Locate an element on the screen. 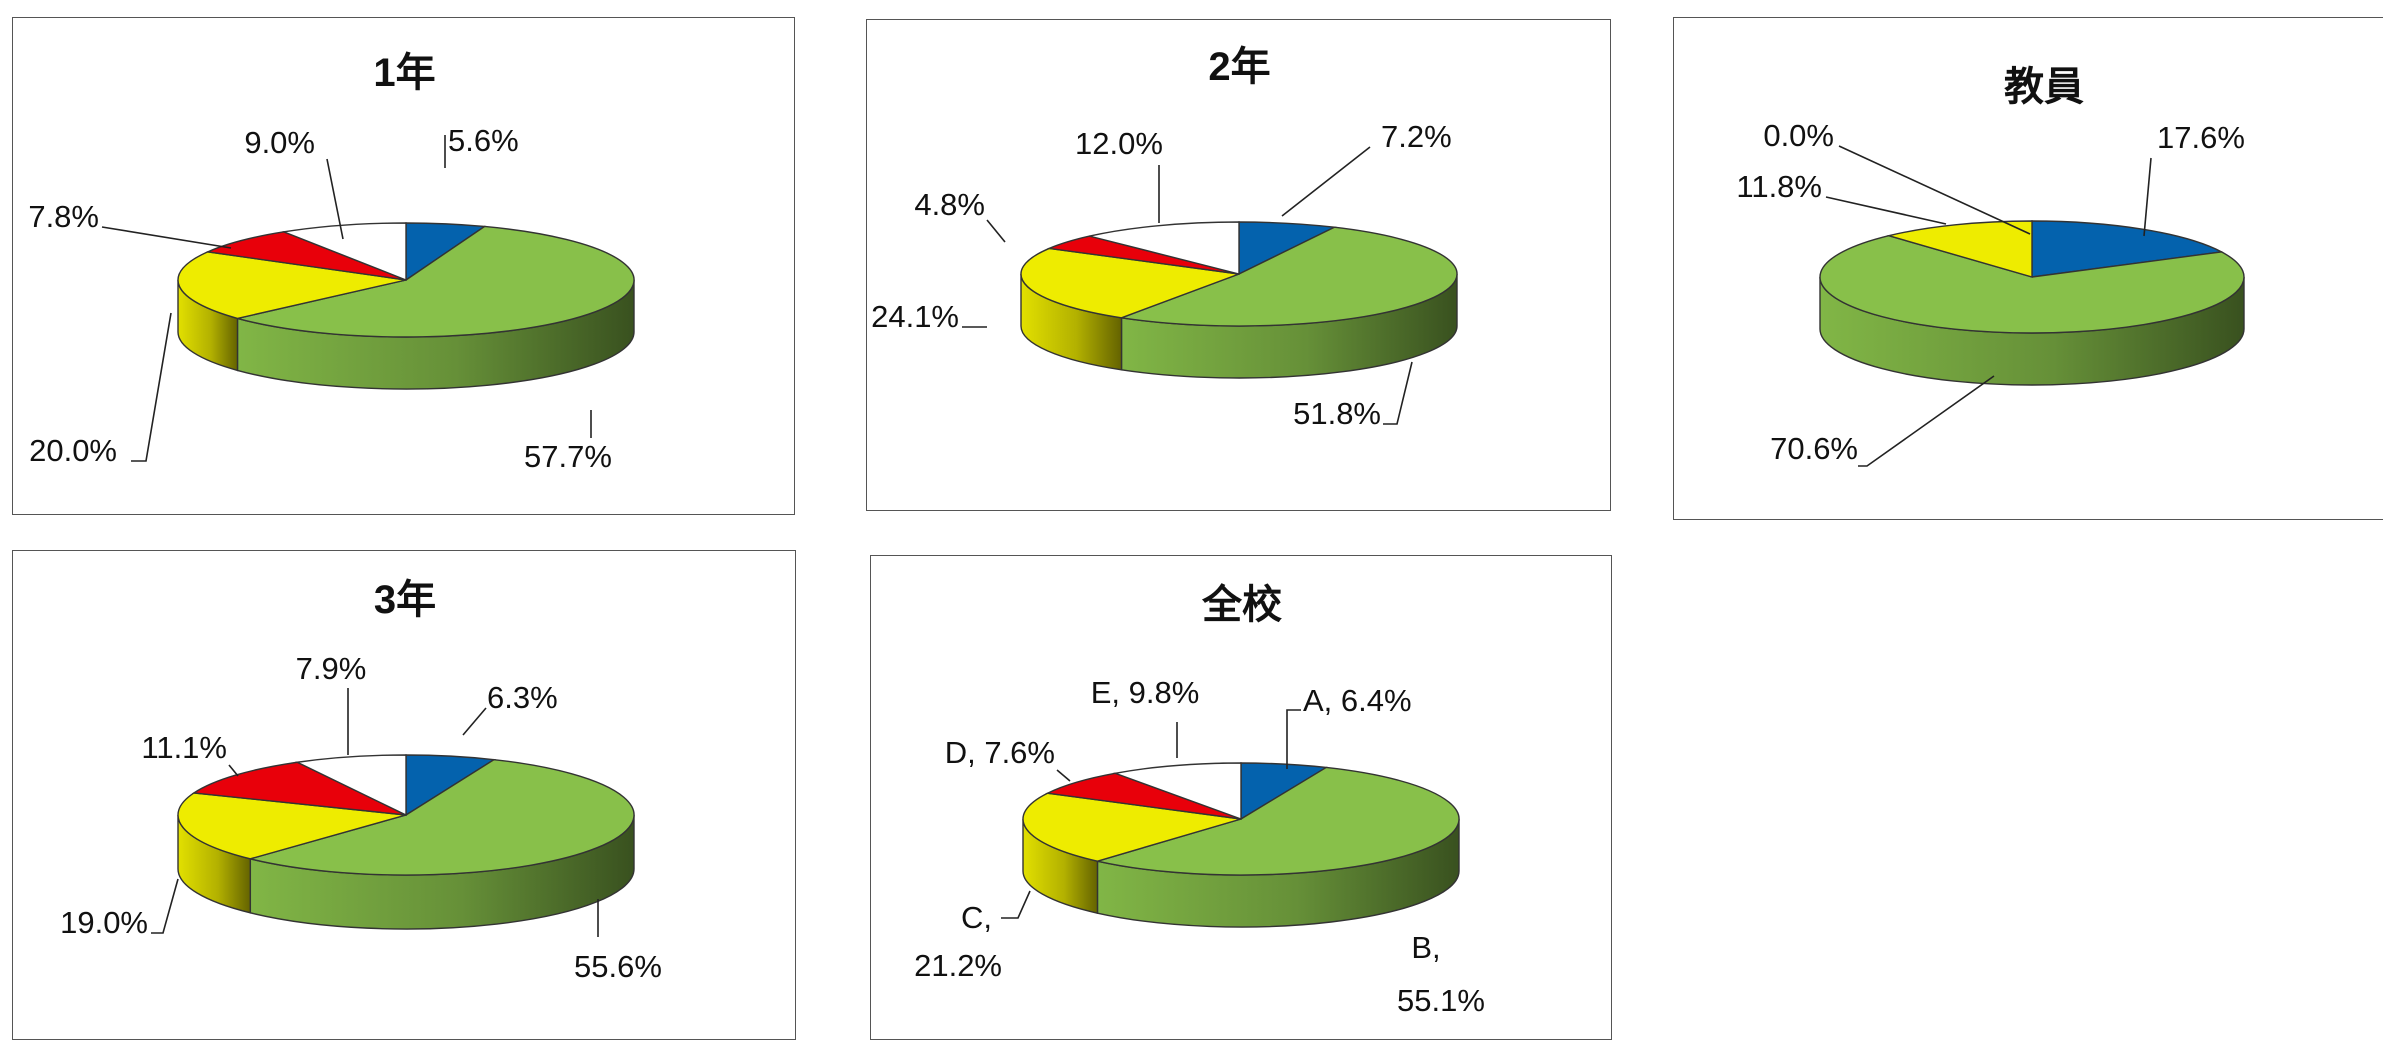 The image size is (2383, 1041). pie-labels: 7.2% 51.8% 24.1% 4.8% 12.0% is located at coordinates (1161, 275).